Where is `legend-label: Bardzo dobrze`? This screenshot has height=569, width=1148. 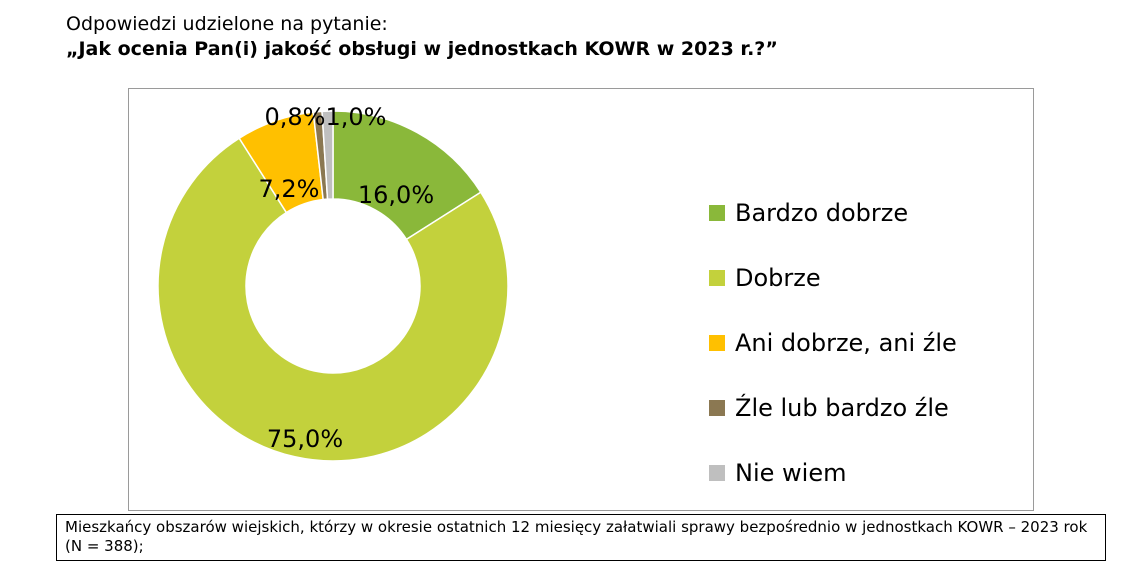
legend-label: Bardzo dobrze is located at coordinates (822, 212).